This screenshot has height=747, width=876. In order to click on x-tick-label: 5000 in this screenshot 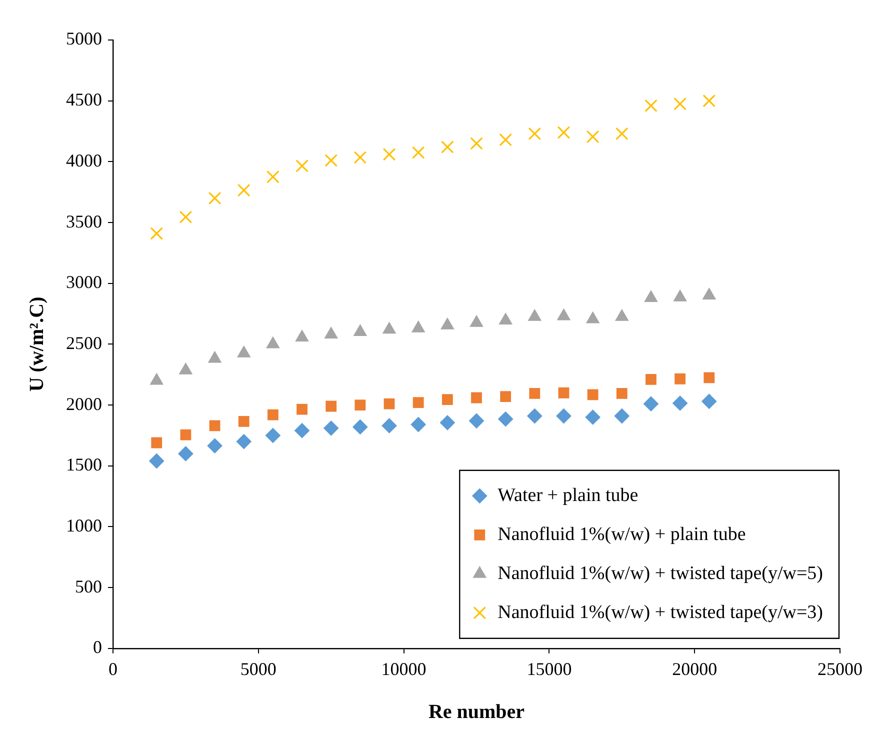, I will do `click(258, 668)`.